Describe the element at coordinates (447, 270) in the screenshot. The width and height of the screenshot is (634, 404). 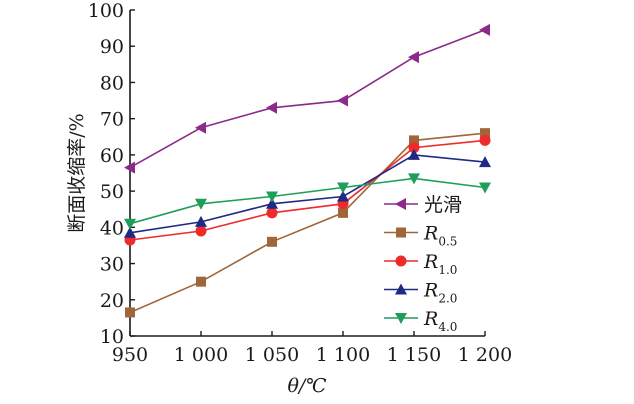
I see `legend-label-subscript: 1.0` at that location.